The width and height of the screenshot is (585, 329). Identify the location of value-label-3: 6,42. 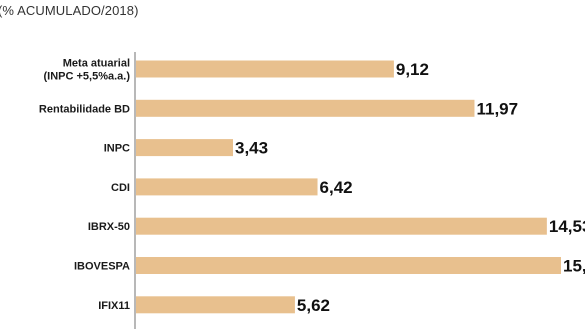
(336, 187).